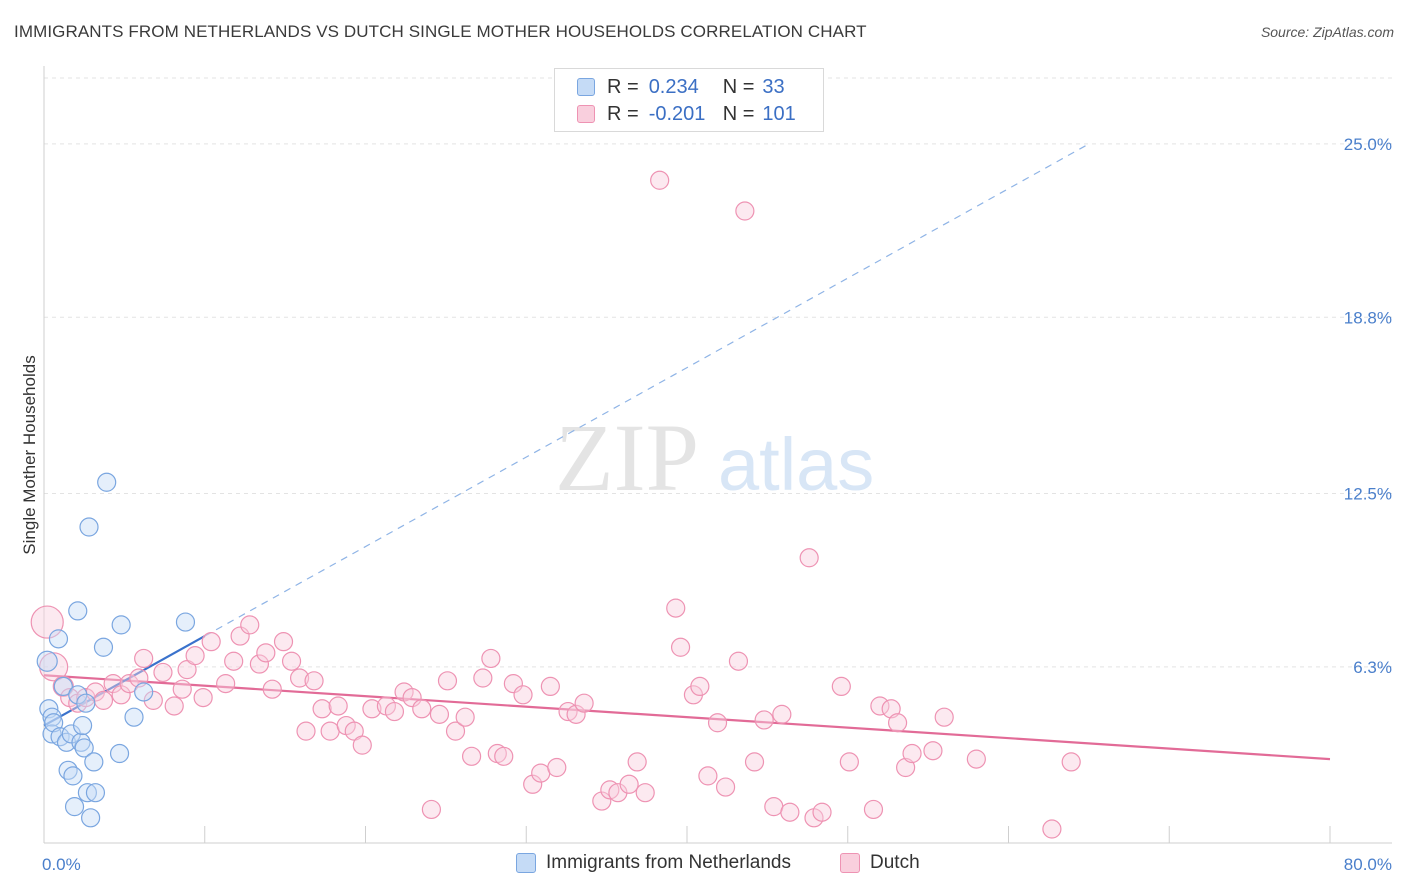 The width and height of the screenshot is (1406, 892). I want to click on legend-swatch-netherlands, so click(586, 87).